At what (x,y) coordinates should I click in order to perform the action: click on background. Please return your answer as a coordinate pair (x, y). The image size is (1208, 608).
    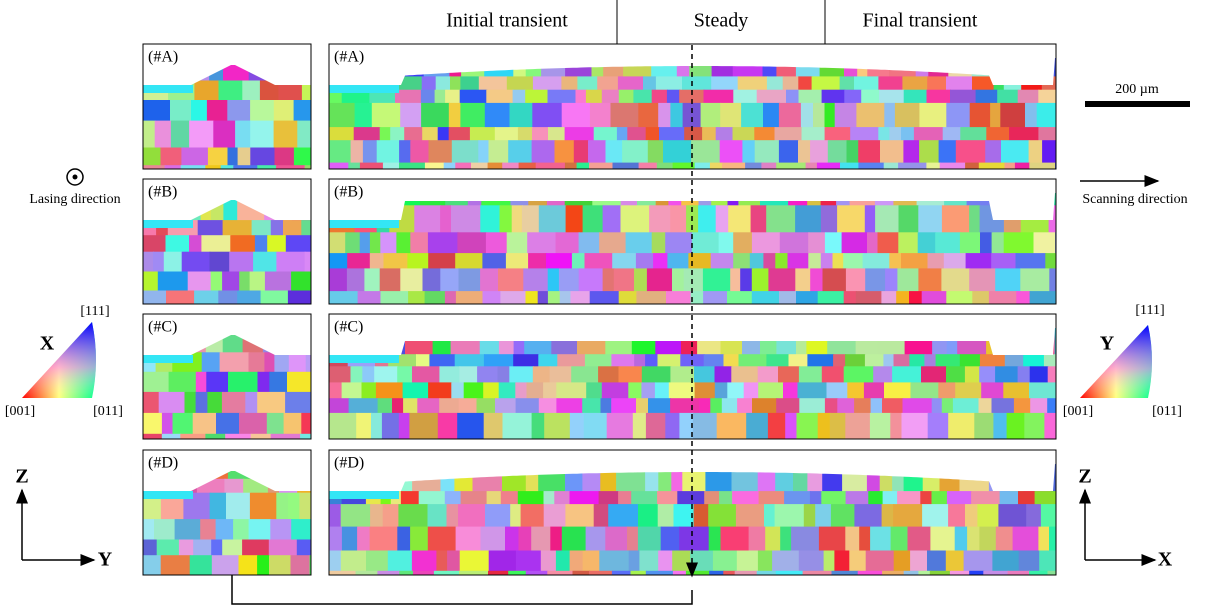
    Looking at the image, I should click on (227, 199).